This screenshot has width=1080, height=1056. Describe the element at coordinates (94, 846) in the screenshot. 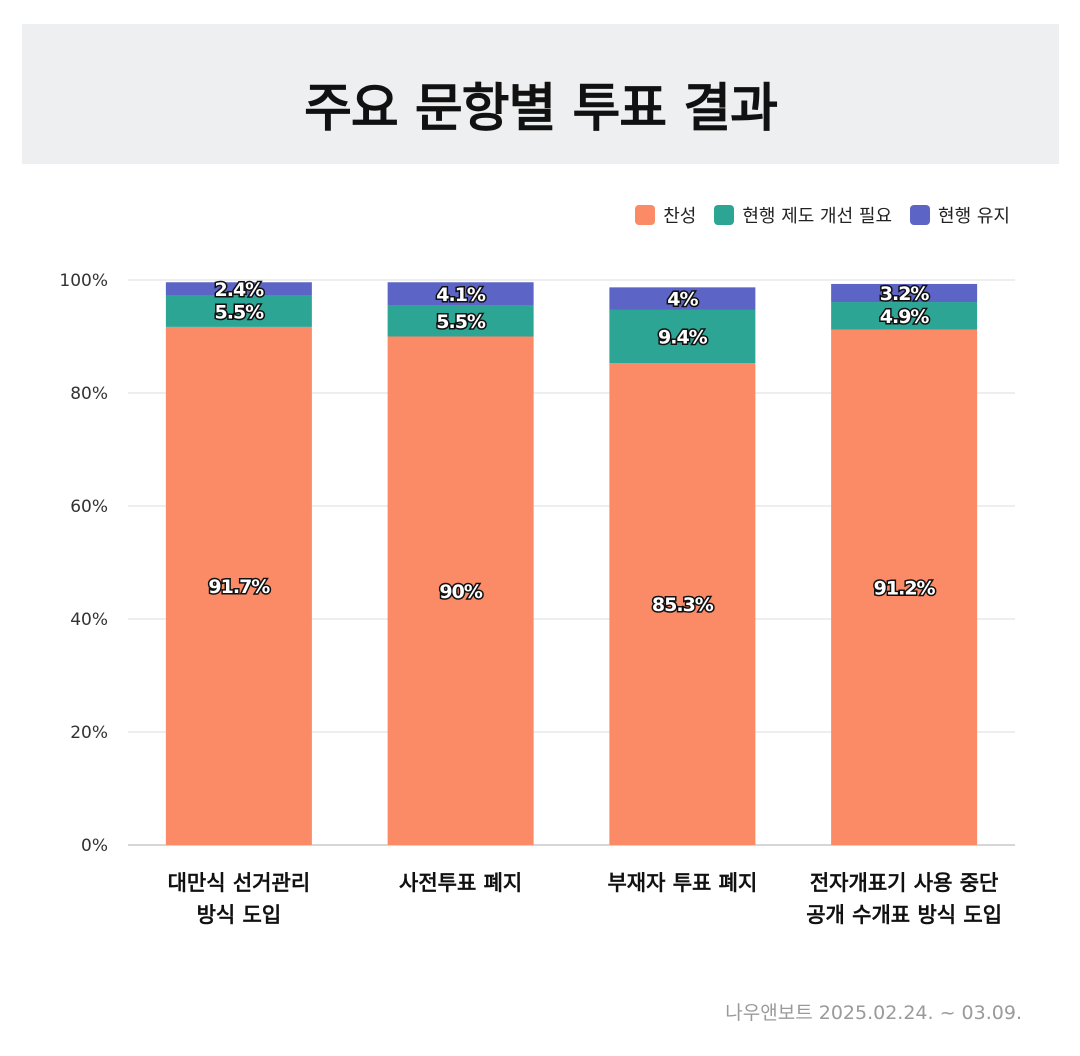

I see `y-tick-label: 0%` at that location.